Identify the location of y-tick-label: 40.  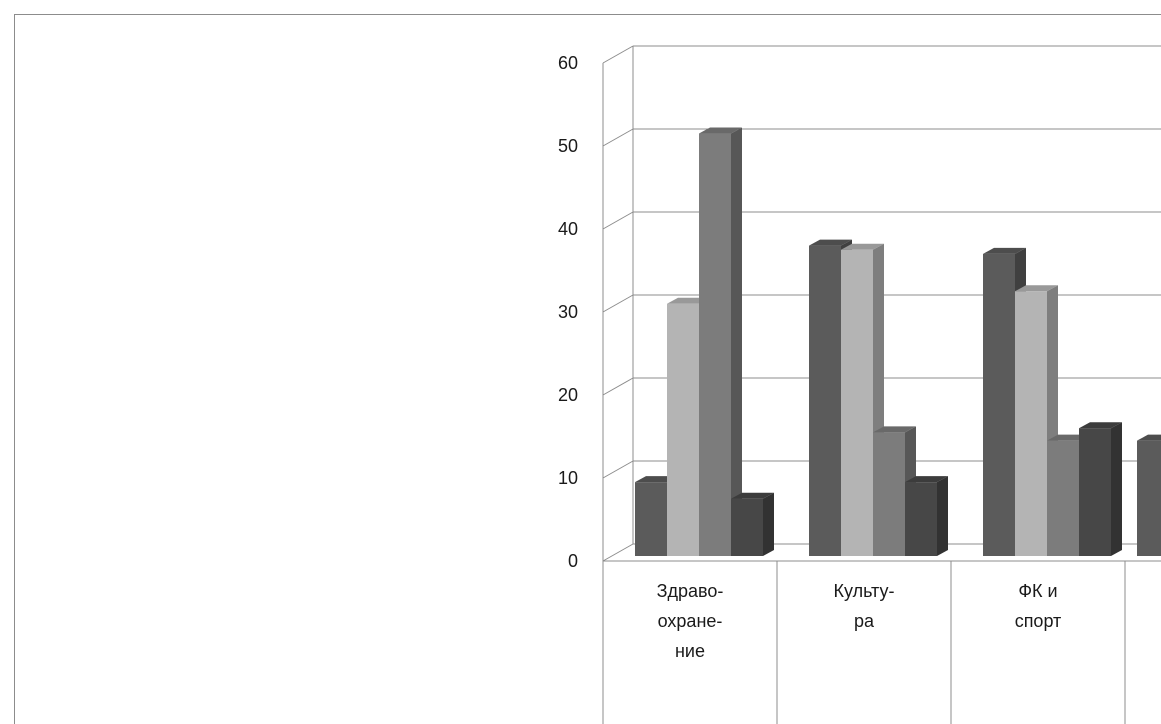
(568, 229).